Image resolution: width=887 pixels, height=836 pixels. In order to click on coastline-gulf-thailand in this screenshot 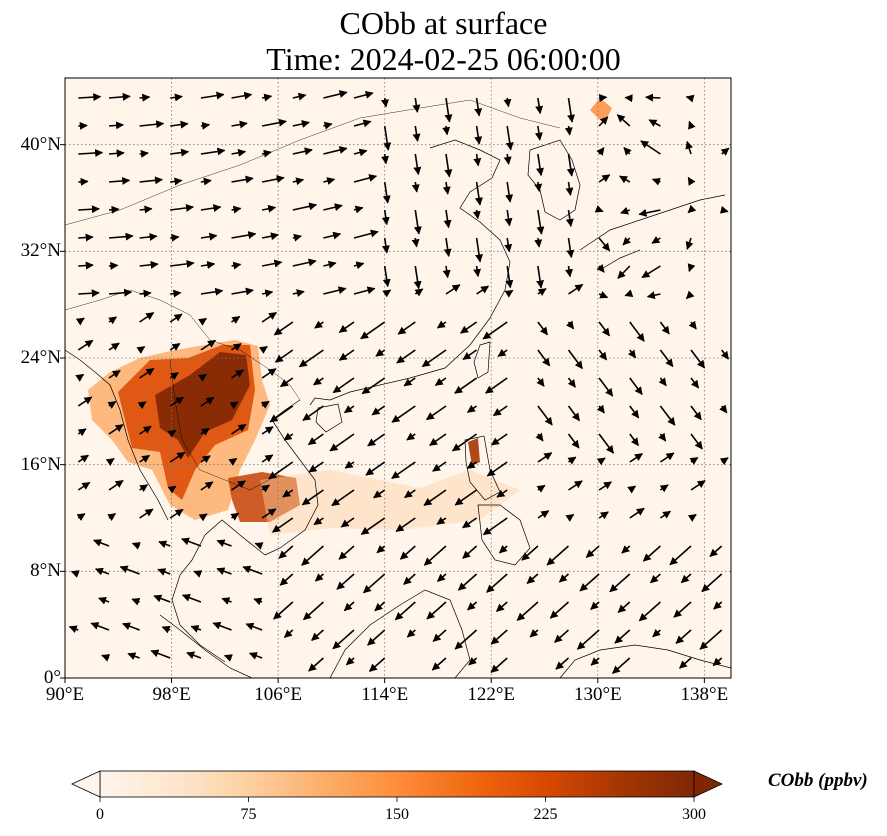, I will do `click(218, 591)`.